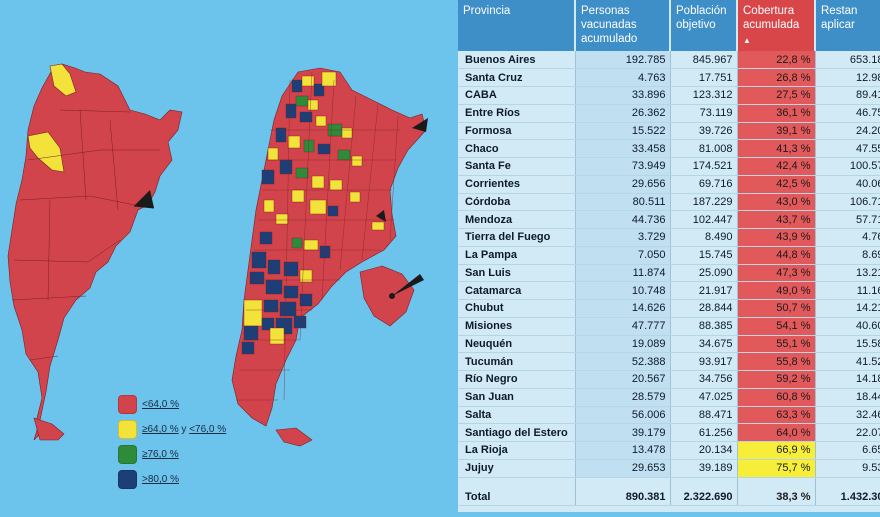 Image resolution: width=880 pixels, height=517 pixels. I want to click on cell-restan: 14.18, so click(847, 379).